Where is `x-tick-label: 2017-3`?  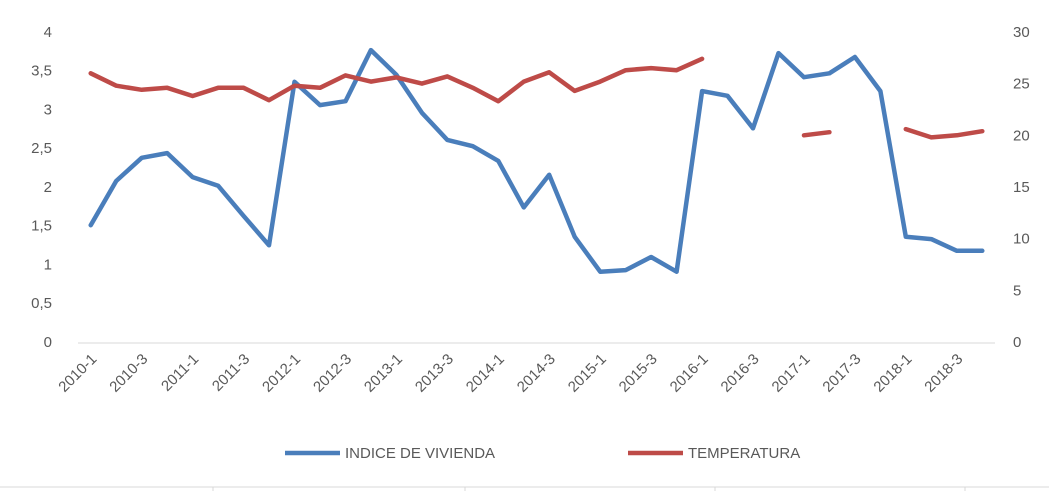 x-tick-label: 2017-3 is located at coordinates (841, 373).